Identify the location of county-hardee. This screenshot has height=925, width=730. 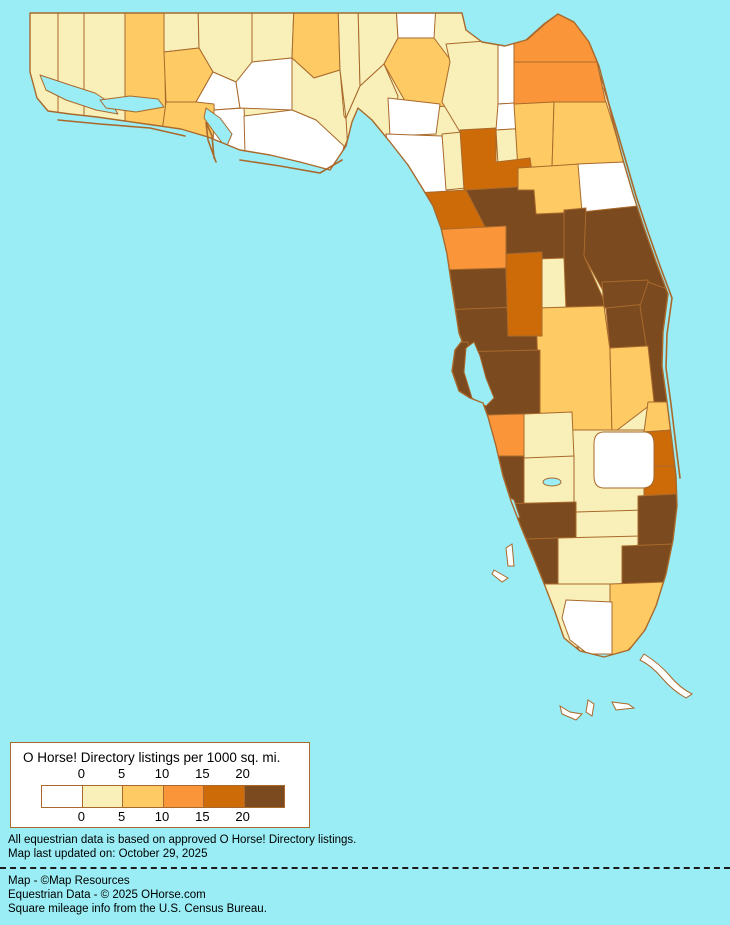
(549, 435).